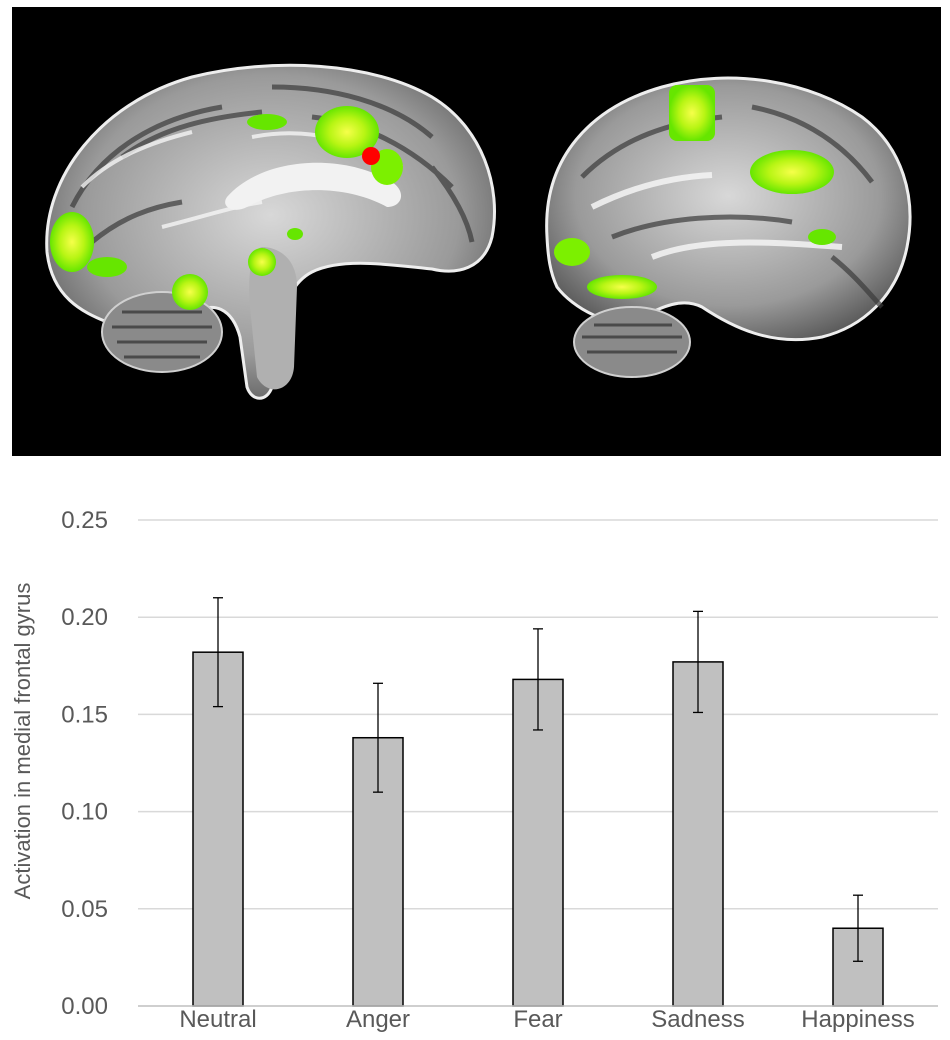 The image size is (950, 1040). I want to click on y-axis-ticks: 0.00 0.05 0.10 0.15 0.20 0.25, so click(84, 763).